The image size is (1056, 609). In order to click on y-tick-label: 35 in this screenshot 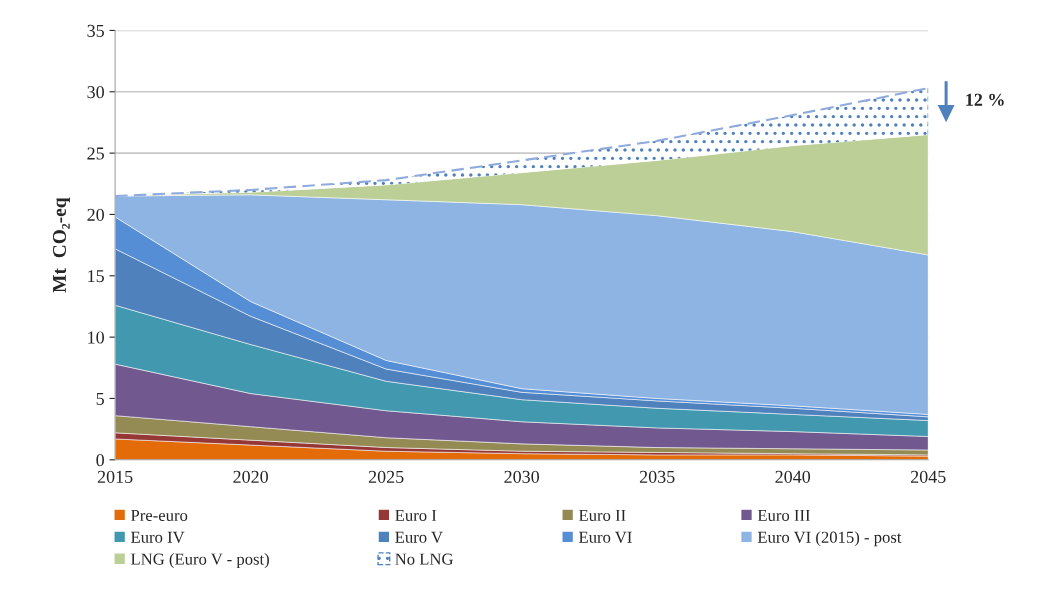, I will do `click(95, 30)`.